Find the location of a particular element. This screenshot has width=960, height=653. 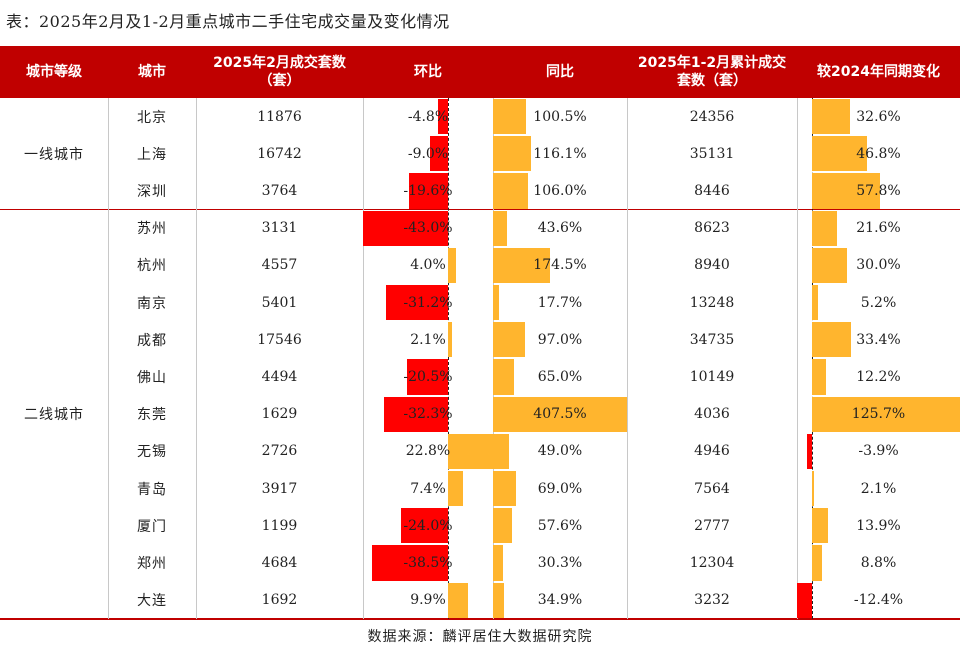

city-cell: 无锡 is located at coordinates (152, 452).